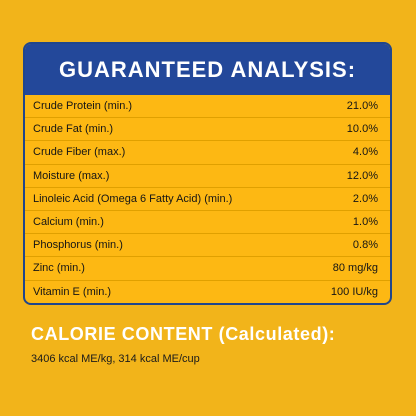 This screenshot has height=416, width=416. I want to click on row-value: 4.0%, so click(365, 152).